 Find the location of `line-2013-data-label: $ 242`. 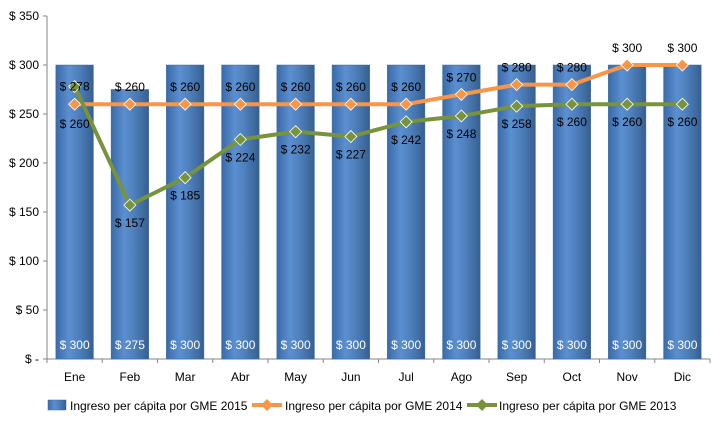

line-2013-data-label: $ 242 is located at coordinates (406, 140).